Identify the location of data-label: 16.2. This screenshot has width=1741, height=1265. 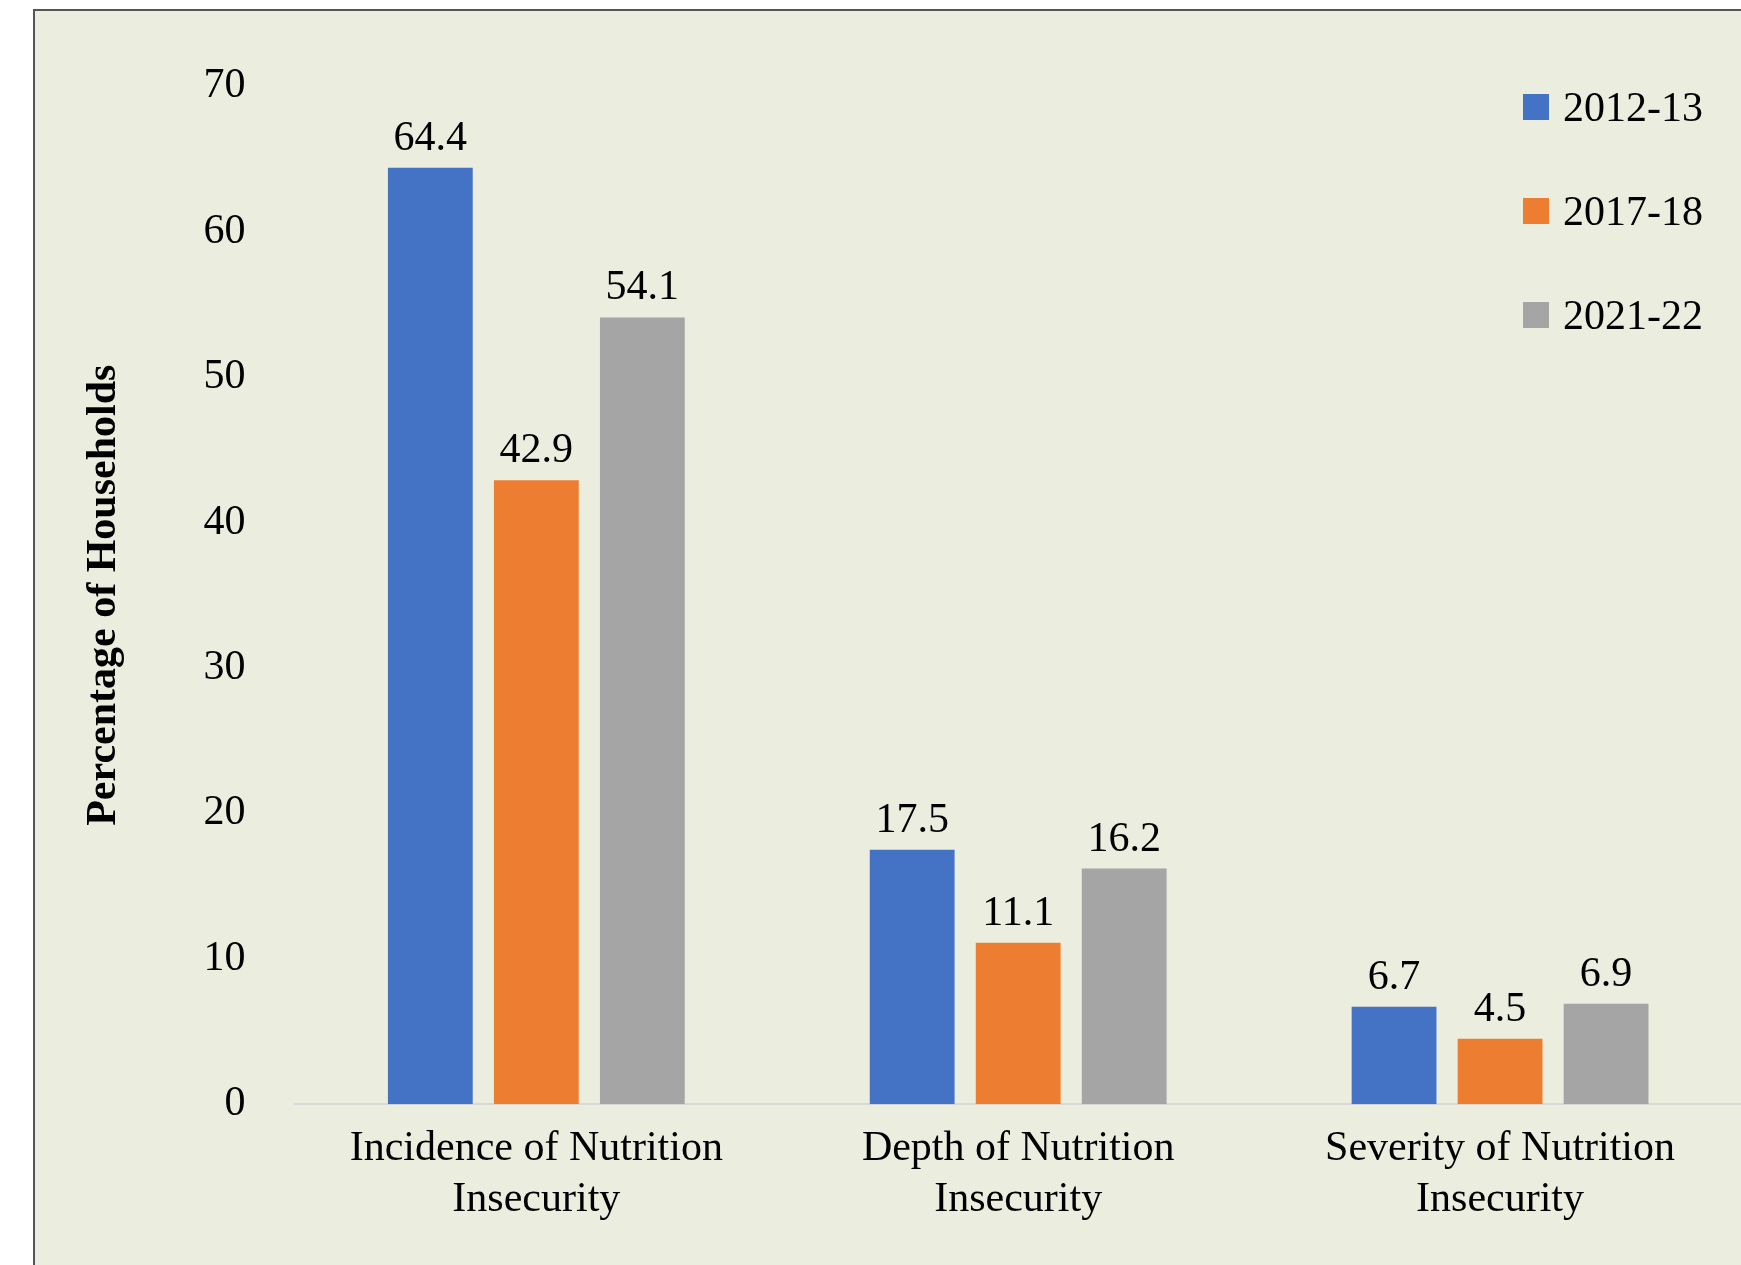
(1124, 836).